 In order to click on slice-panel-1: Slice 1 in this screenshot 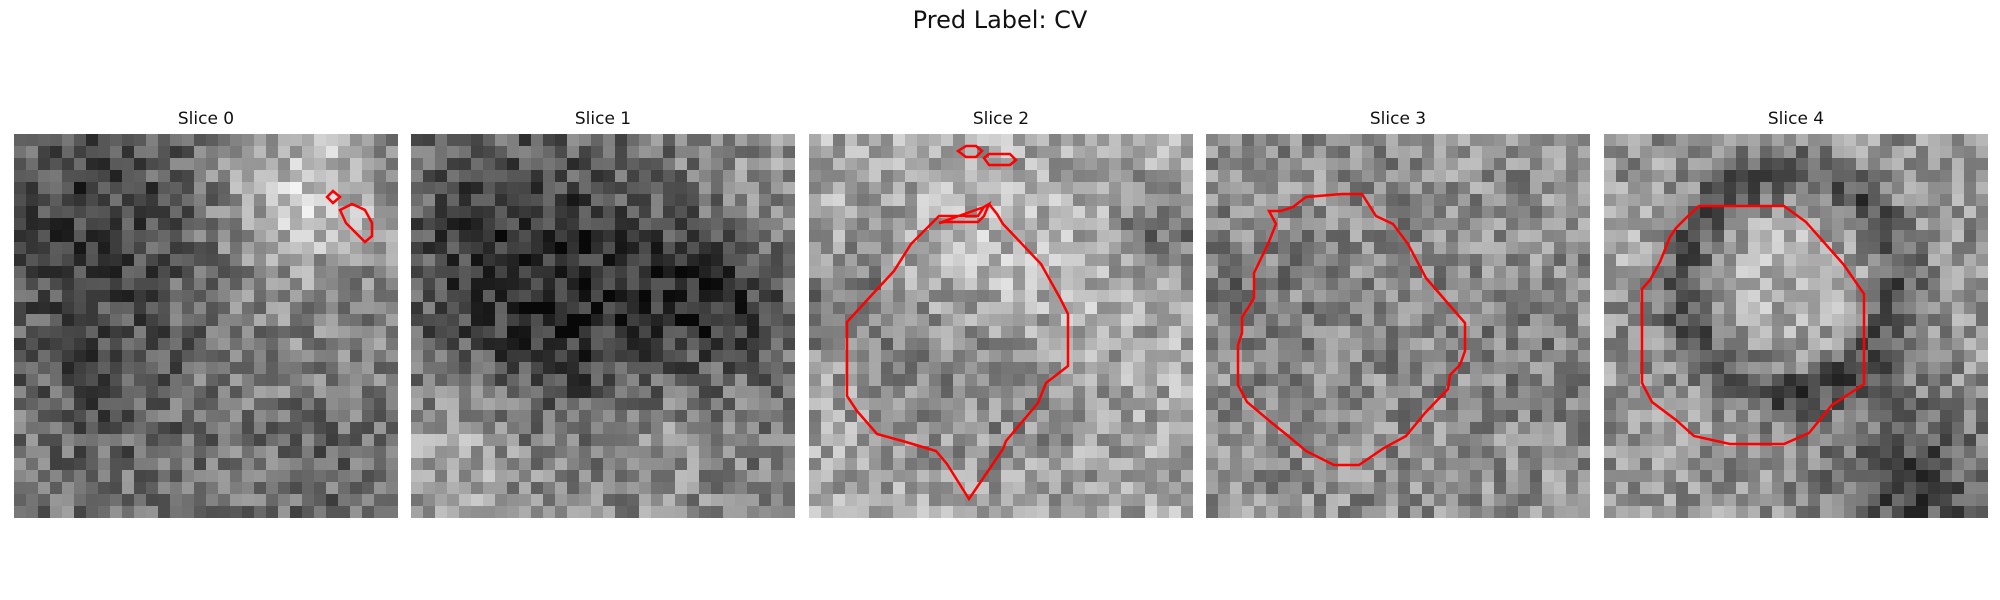, I will do `click(603, 313)`.